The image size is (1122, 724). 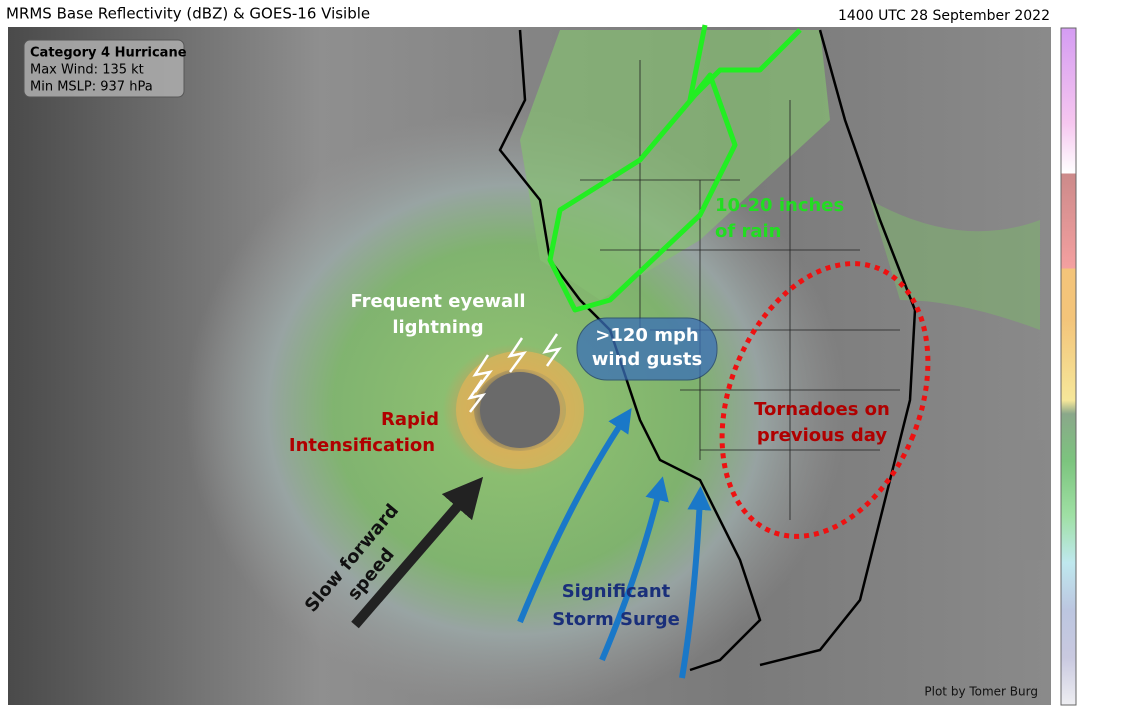 What do you see at coordinates (108, 53) in the screenshot?
I see `info-category: Category 4 Hurricane` at bounding box center [108, 53].